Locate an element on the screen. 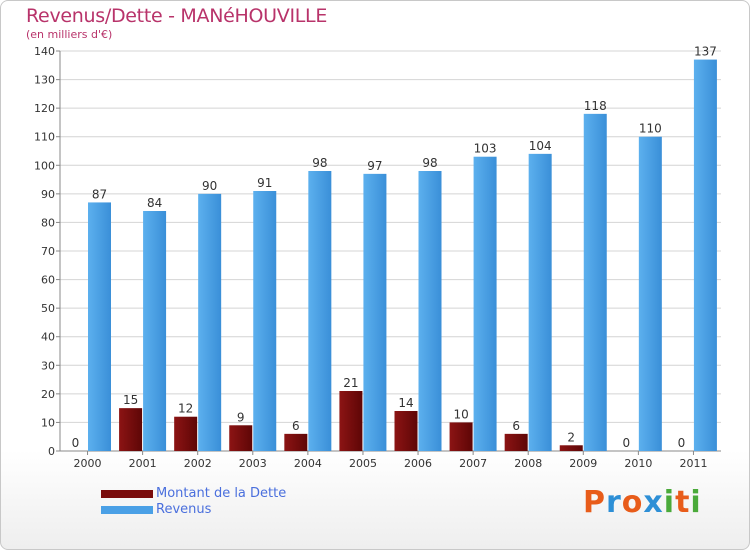 The image size is (750, 550). data-label-dette: 2 is located at coordinates (571, 437).